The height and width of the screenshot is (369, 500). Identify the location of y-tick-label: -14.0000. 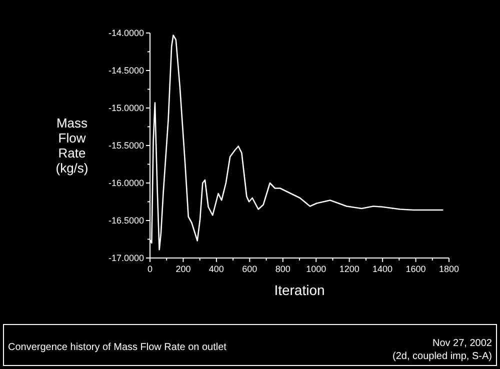
(126, 33).